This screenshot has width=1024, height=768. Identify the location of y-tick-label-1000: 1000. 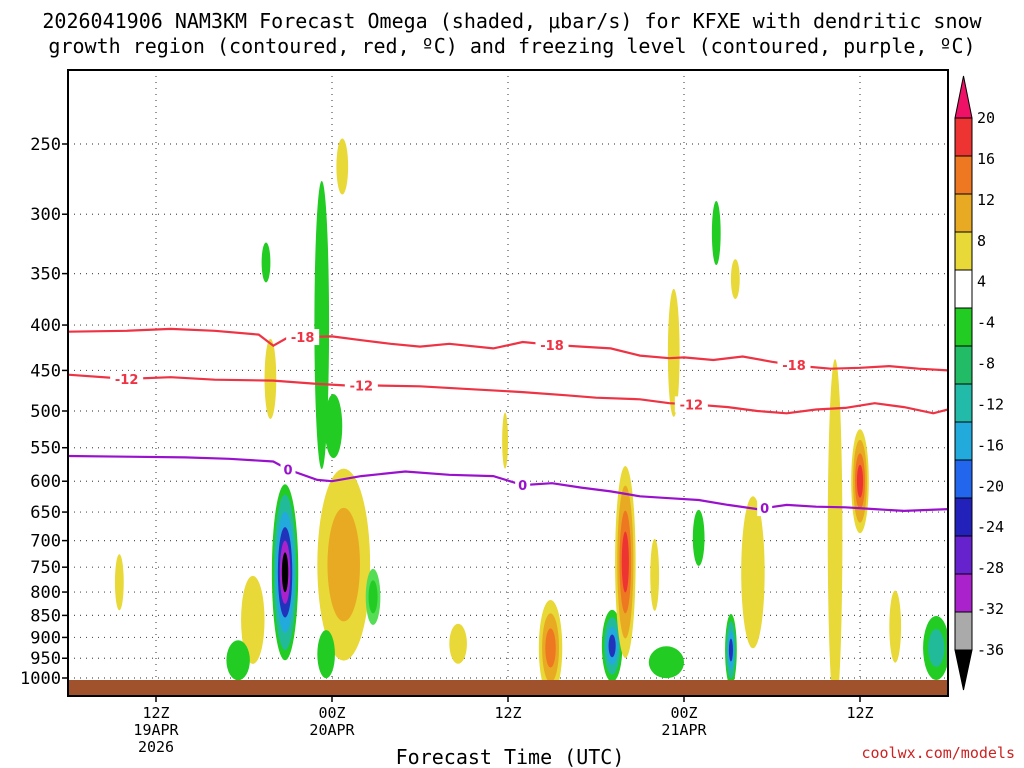
(40, 679).